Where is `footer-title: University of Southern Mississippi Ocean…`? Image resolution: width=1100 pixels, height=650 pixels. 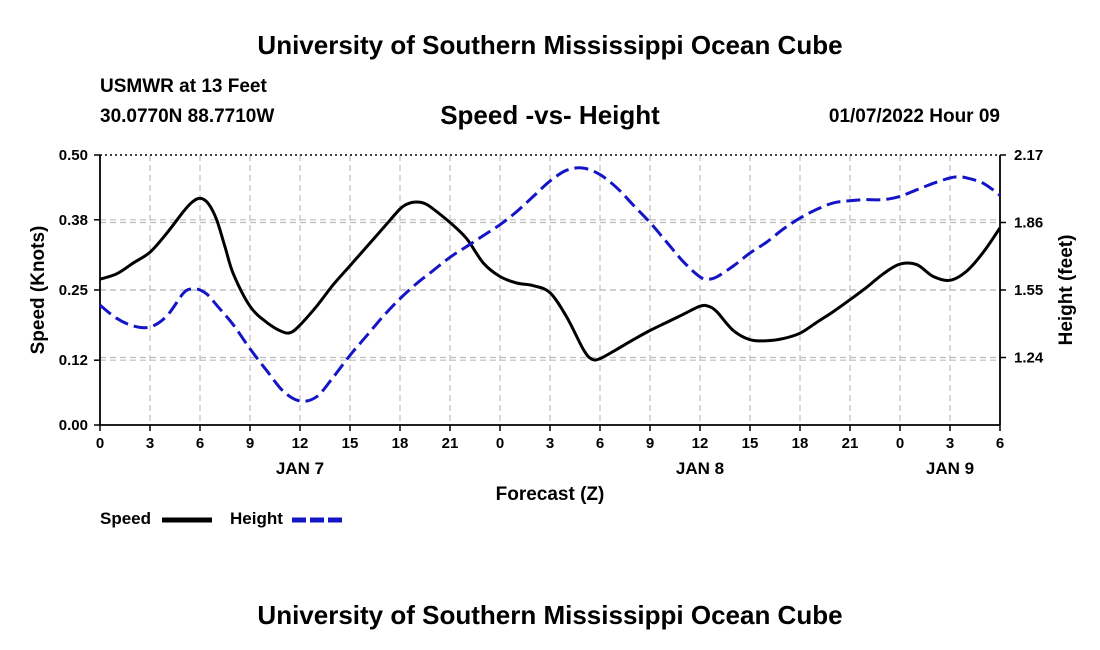
footer-title: University of Southern Mississippi Ocean… is located at coordinates (550, 615).